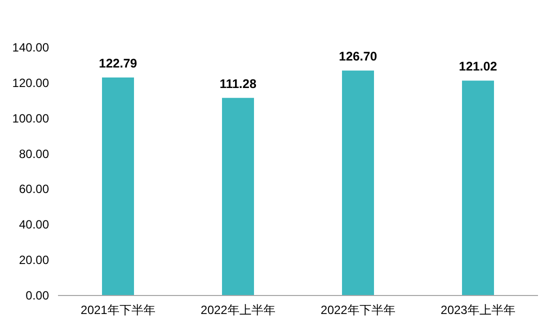 The width and height of the screenshot is (554, 328). What do you see at coordinates (238, 310) in the screenshot?
I see `x-tick-label: 2022年上半年` at bounding box center [238, 310].